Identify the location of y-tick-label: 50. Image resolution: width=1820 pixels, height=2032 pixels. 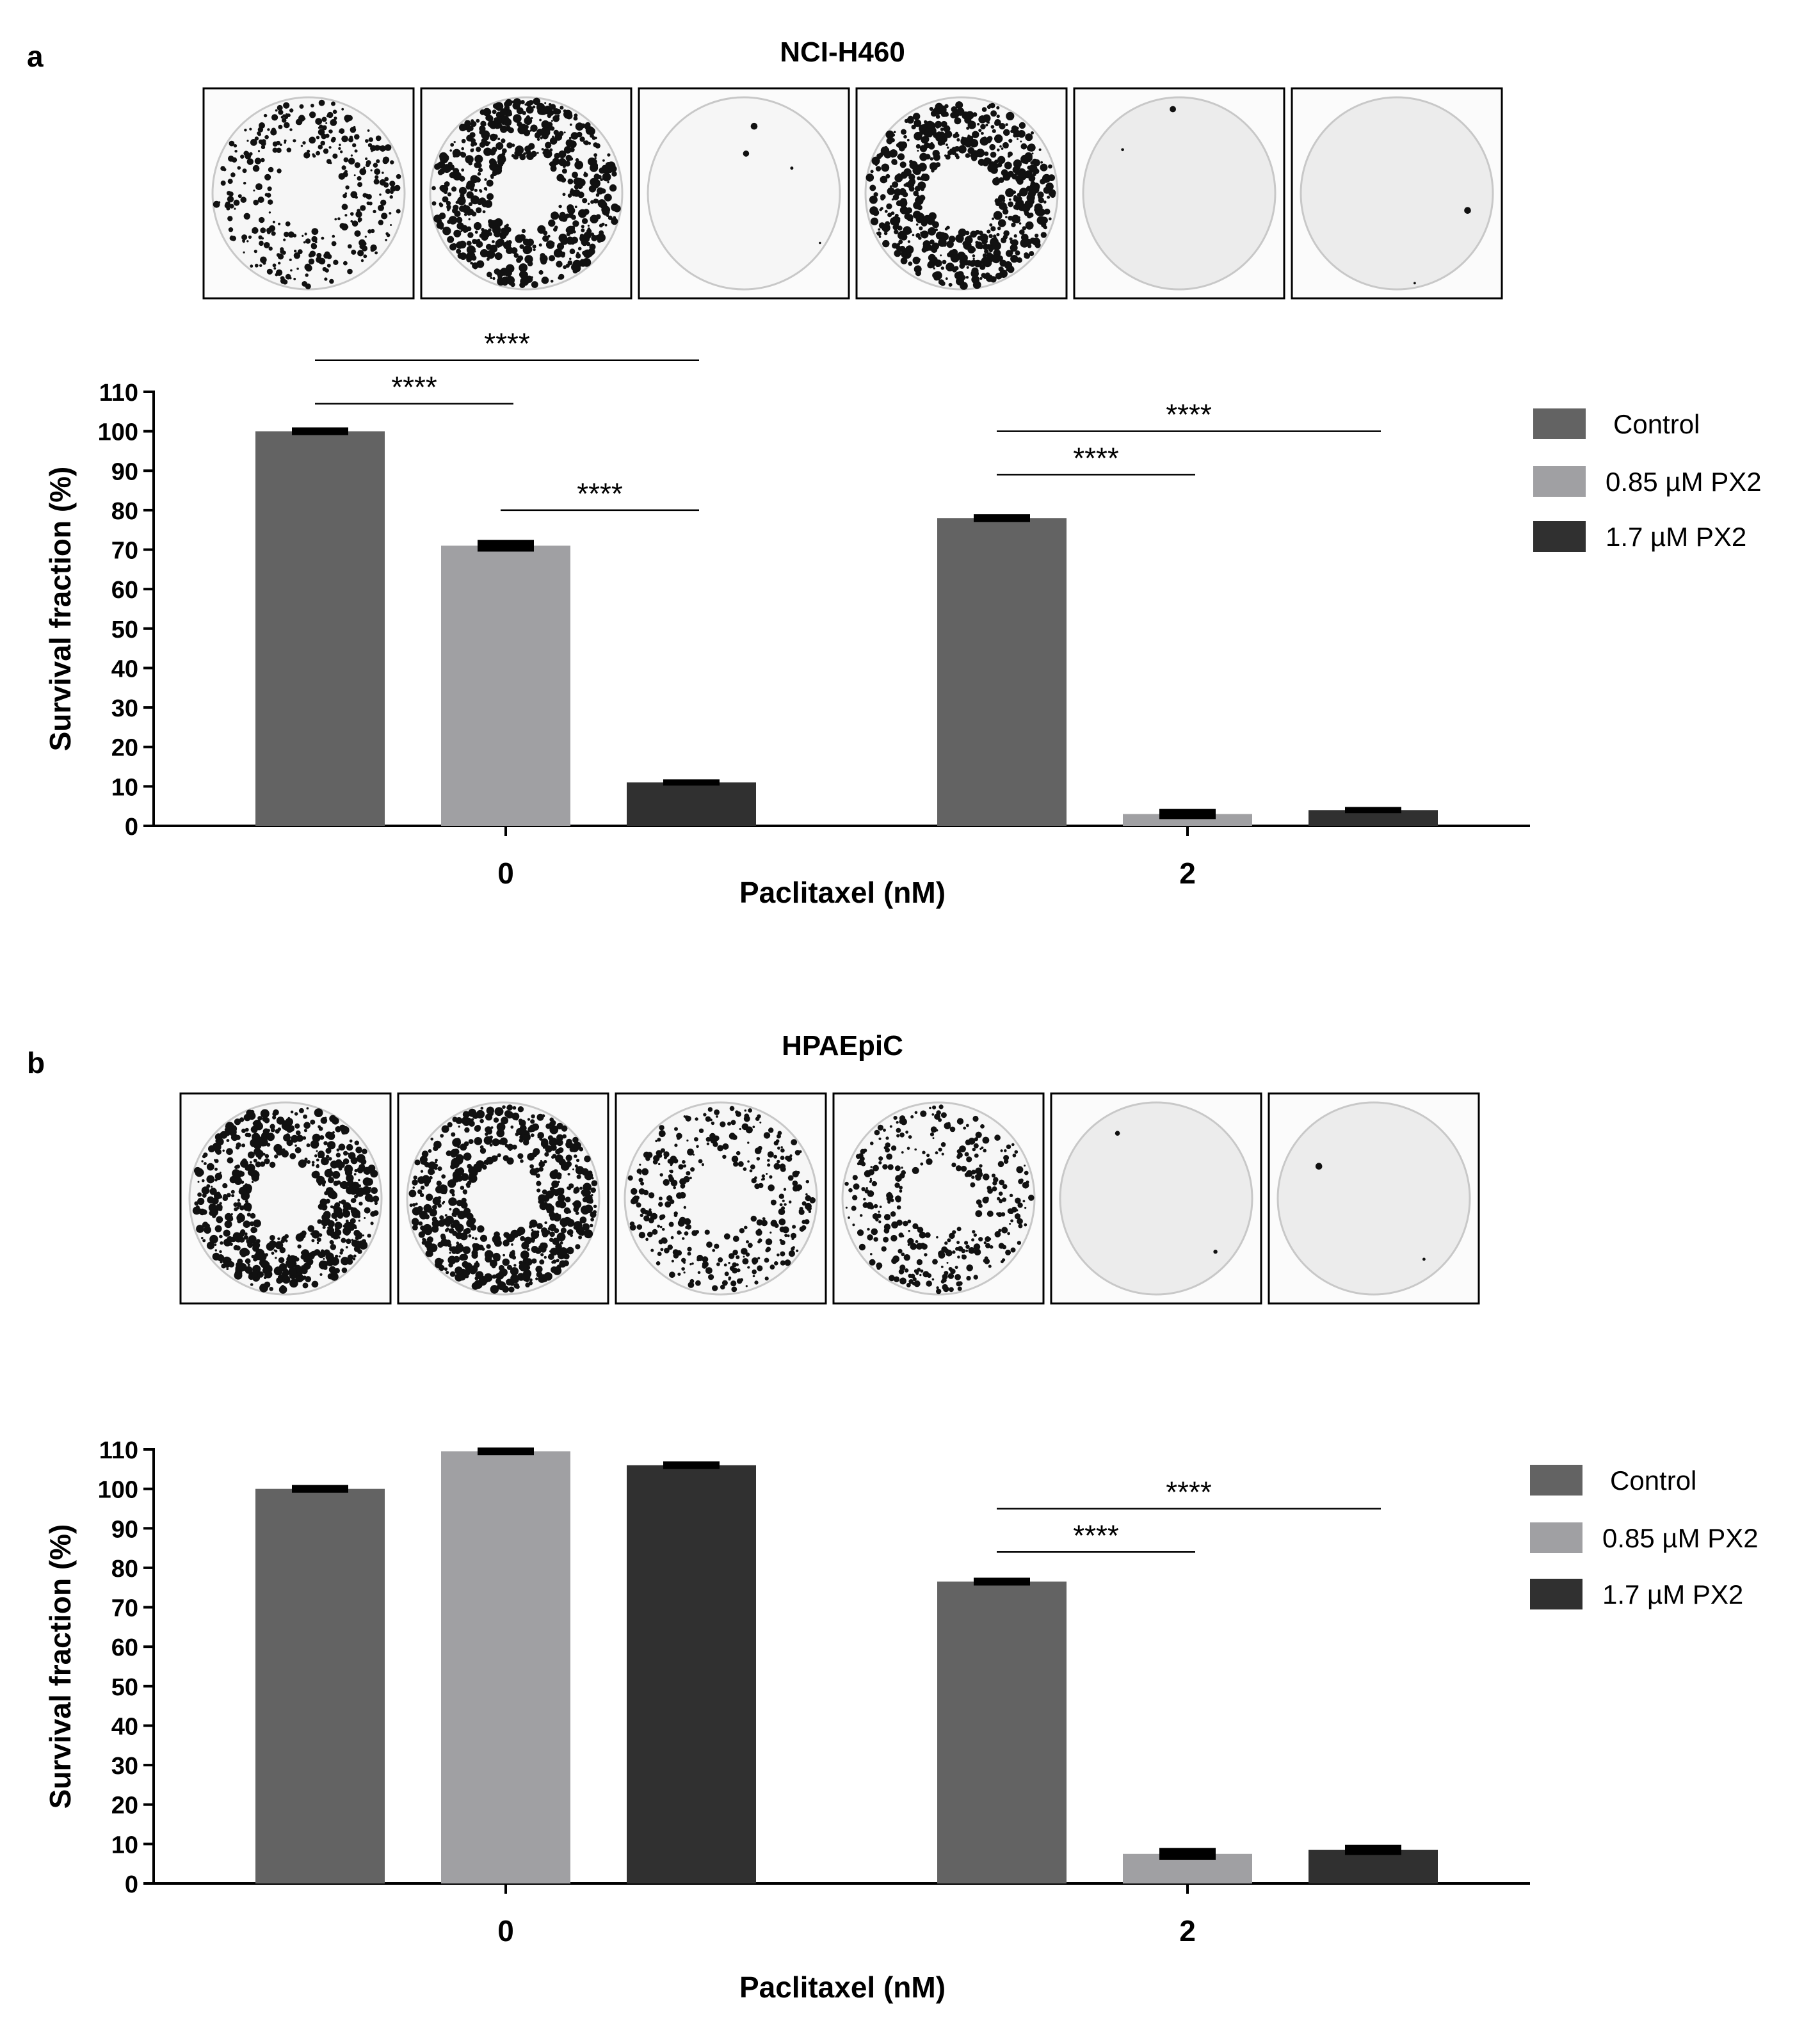
(124, 630).